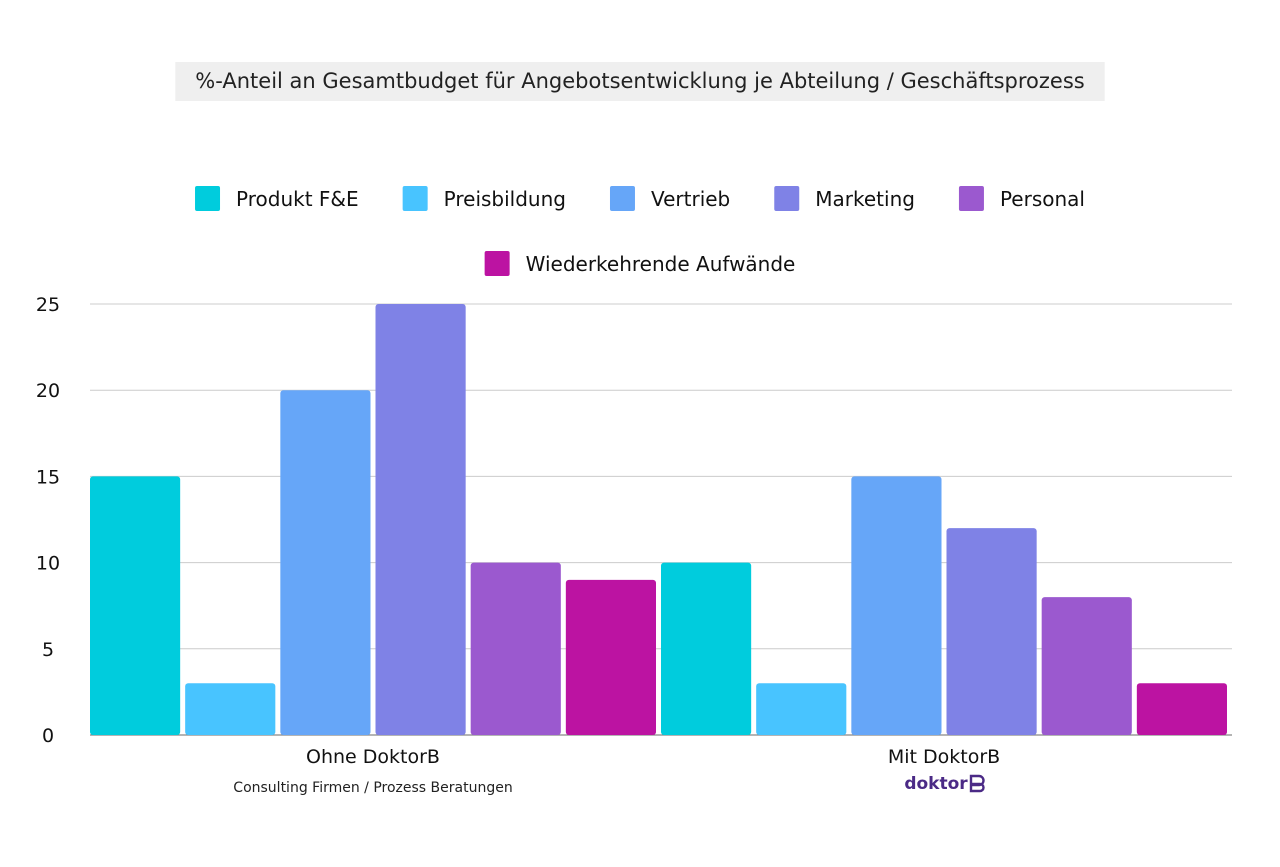 Image resolution: width=1280 pixels, height=867 pixels. Describe the element at coordinates (48, 391) in the screenshot. I see `y-tick-label: 20` at that location.